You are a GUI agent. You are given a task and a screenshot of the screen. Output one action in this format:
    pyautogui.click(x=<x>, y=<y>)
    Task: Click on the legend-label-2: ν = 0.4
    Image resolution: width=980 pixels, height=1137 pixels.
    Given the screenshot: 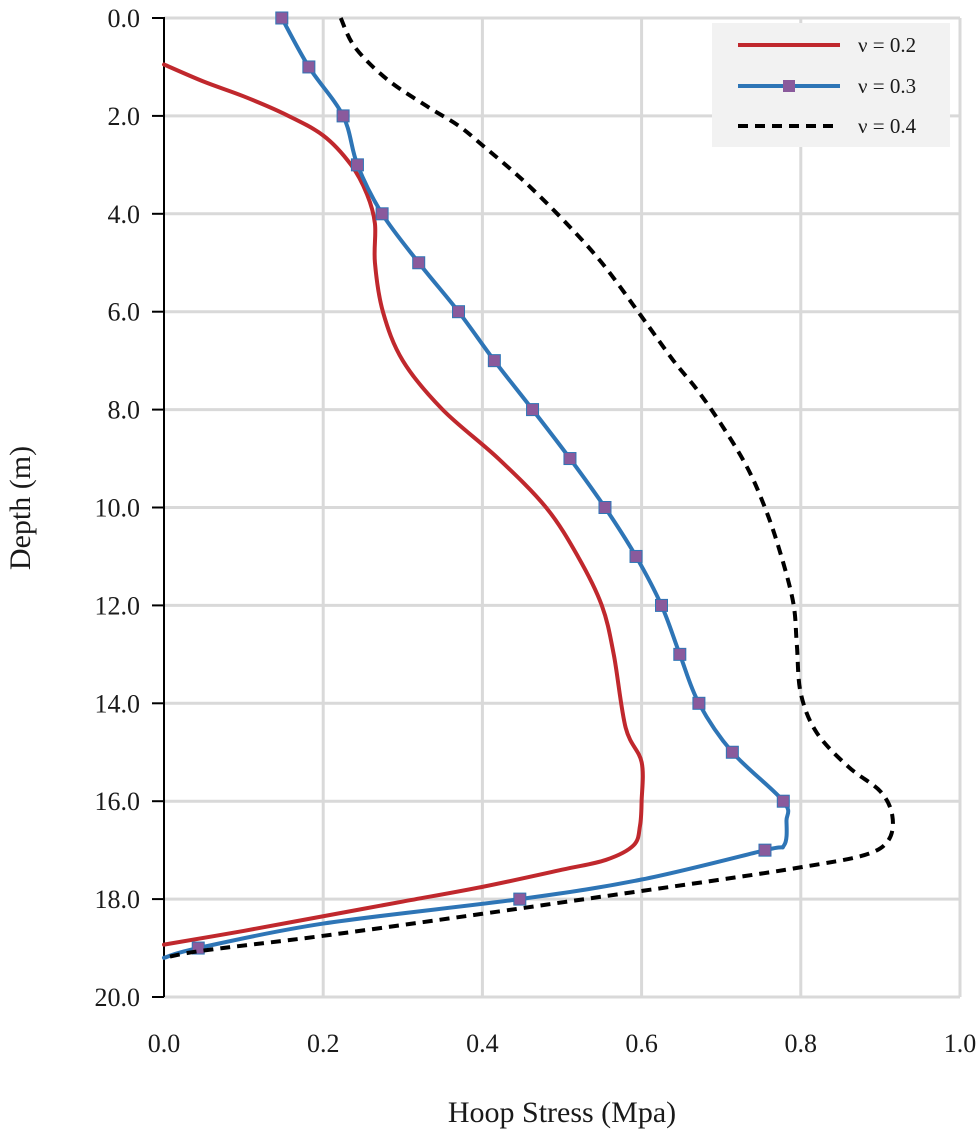 What is the action you would take?
    pyautogui.click(x=887, y=126)
    